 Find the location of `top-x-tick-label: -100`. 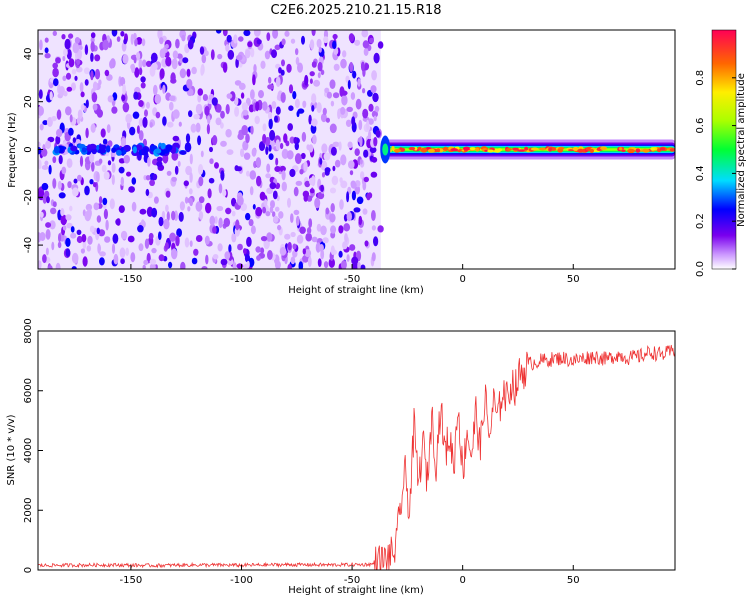

top-x-tick-label: -100 is located at coordinates (241, 279).